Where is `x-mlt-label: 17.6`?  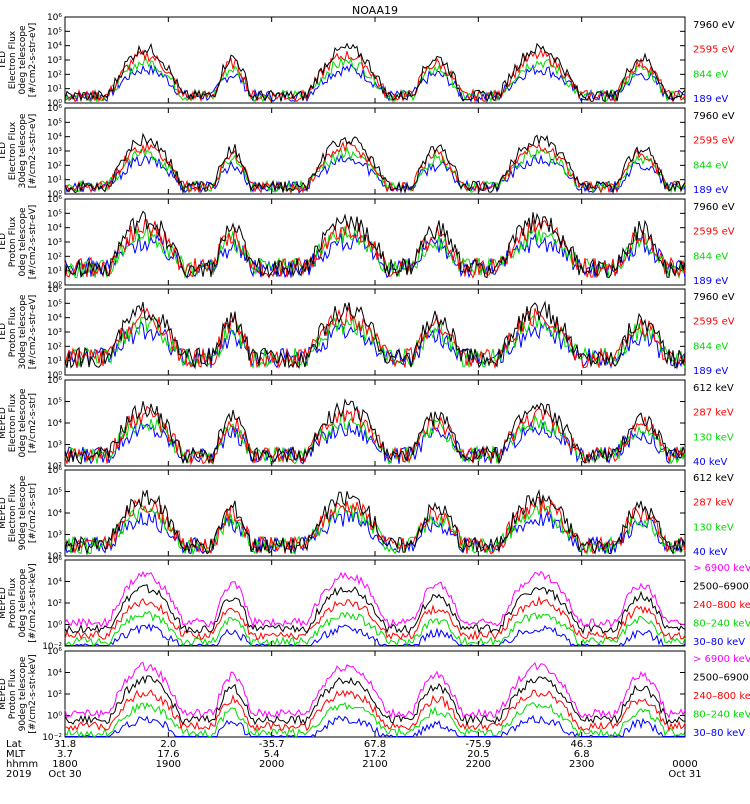 x-mlt-label: 17.6 is located at coordinates (168, 754).